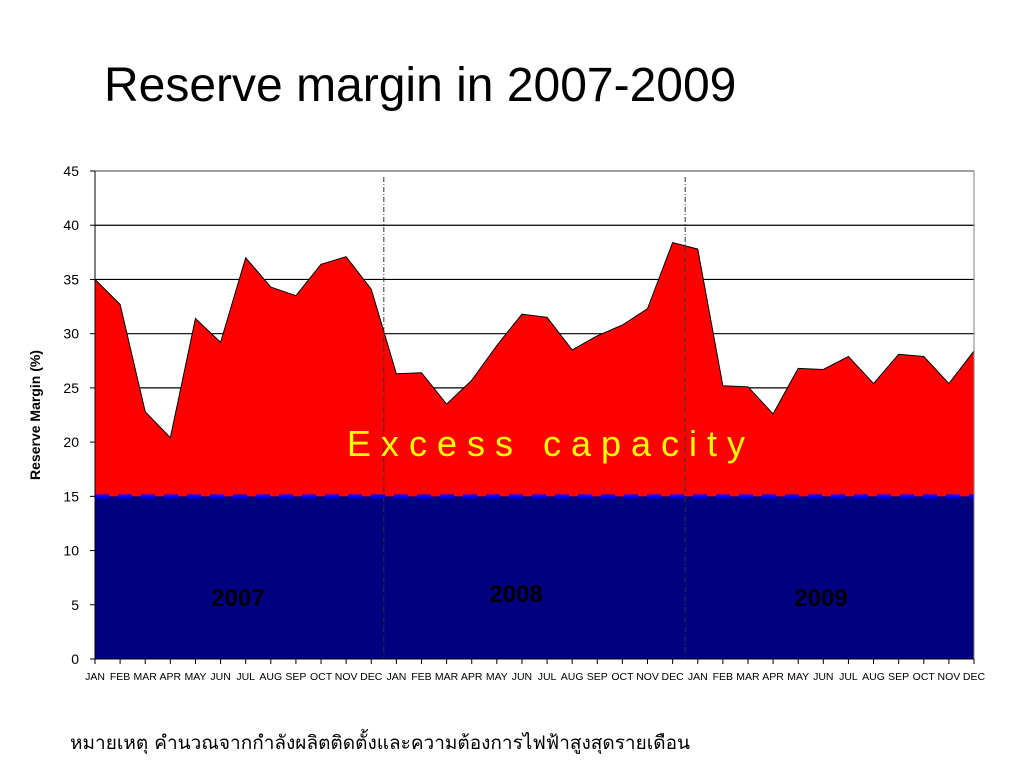  What do you see at coordinates (71, 388) in the screenshot?
I see `y-tick-label: 25` at bounding box center [71, 388].